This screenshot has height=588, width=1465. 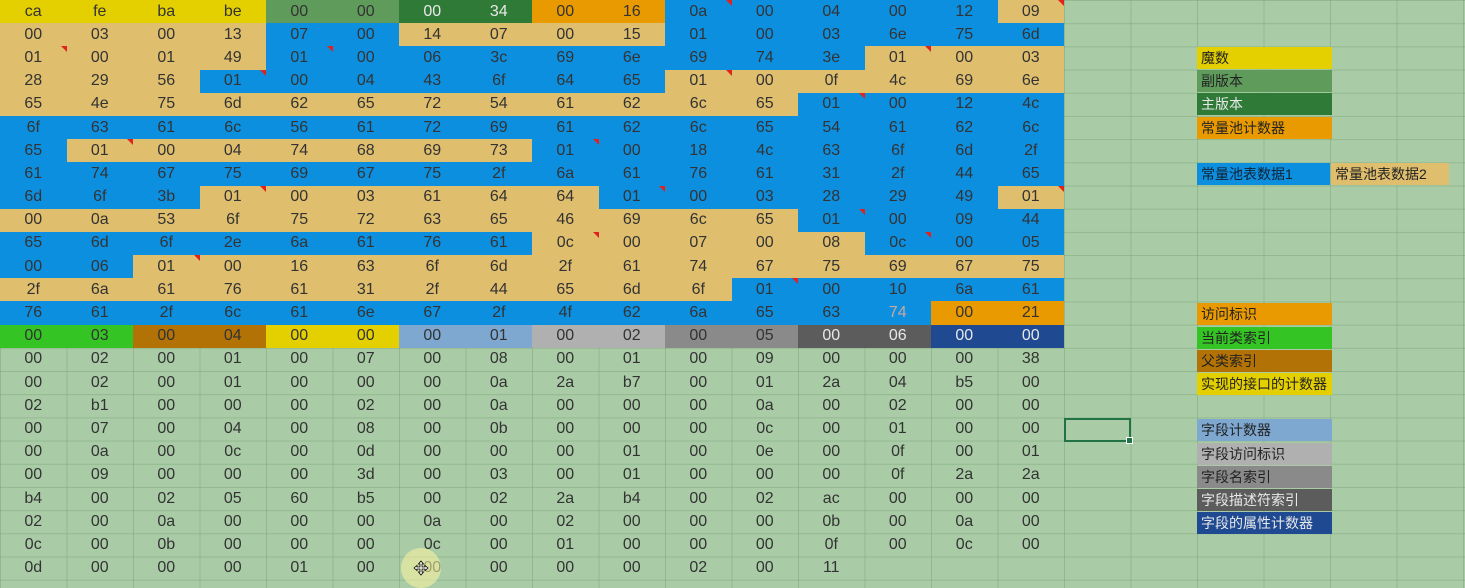 What do you see at coordinates (897, 174) in the screenshot?
I see `hex-byte-cell: 2f` at bounding box center [897, 174].